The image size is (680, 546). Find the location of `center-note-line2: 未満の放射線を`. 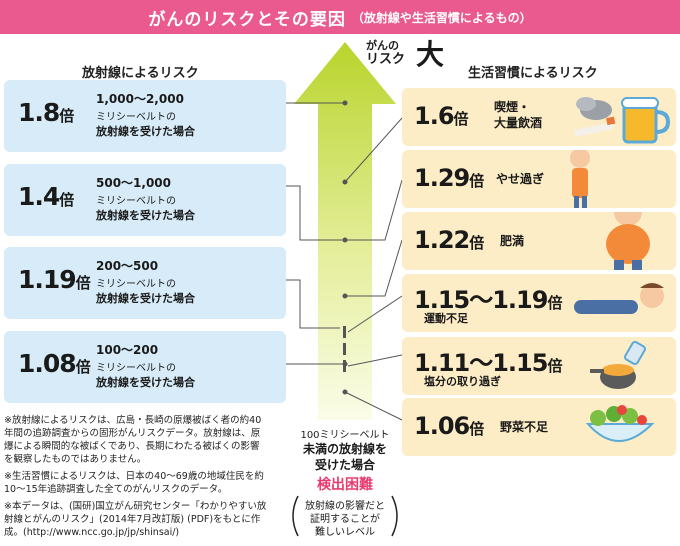

center-note-line2: 未満の放射線を is located at coordinates (344, 449).